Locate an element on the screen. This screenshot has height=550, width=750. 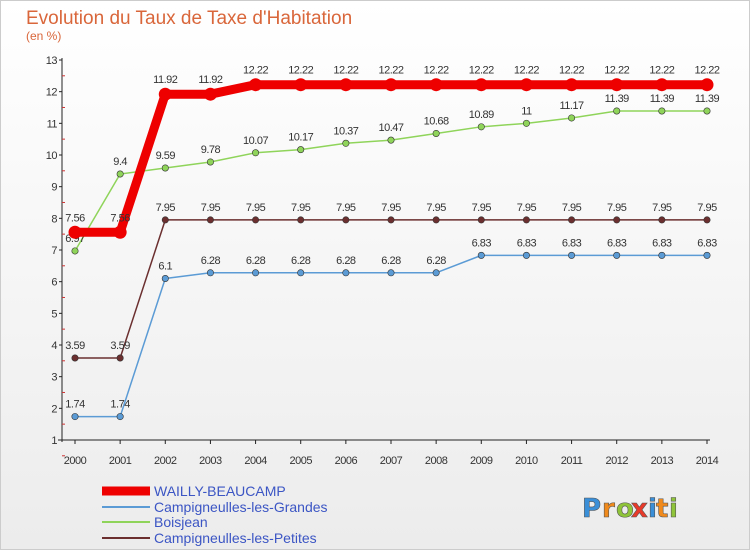
data-label: 11 is located at coordinates (526, 111).